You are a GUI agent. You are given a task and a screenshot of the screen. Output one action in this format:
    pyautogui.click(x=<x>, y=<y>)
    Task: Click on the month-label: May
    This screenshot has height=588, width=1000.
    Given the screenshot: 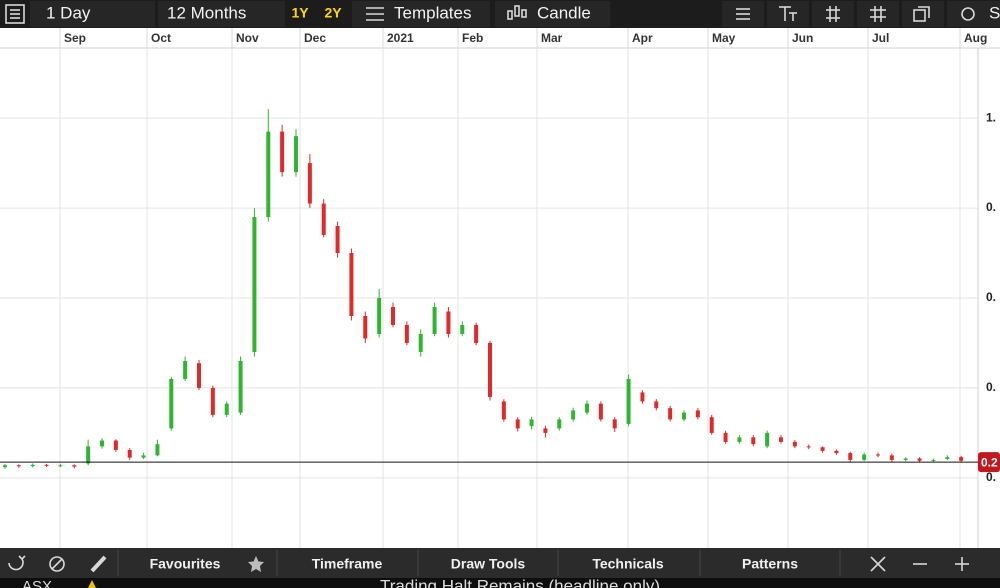 What is the action you would take?
    pyautogui.click(x=724, y=38)
    